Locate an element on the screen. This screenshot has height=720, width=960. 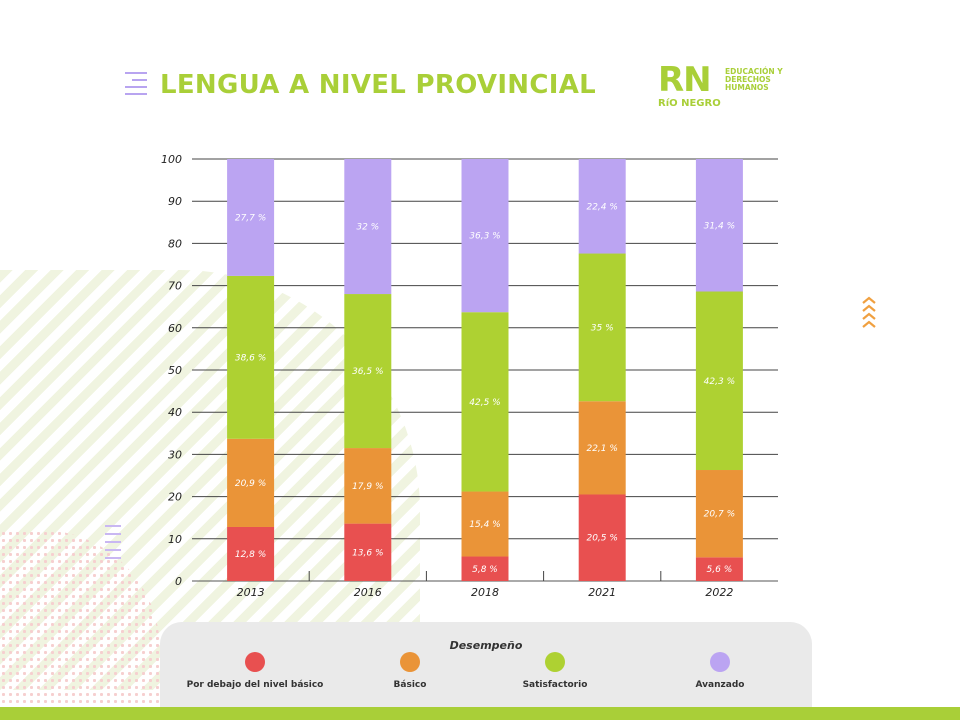
x-tick-label: 2018 is located at coordinates (485, 592).